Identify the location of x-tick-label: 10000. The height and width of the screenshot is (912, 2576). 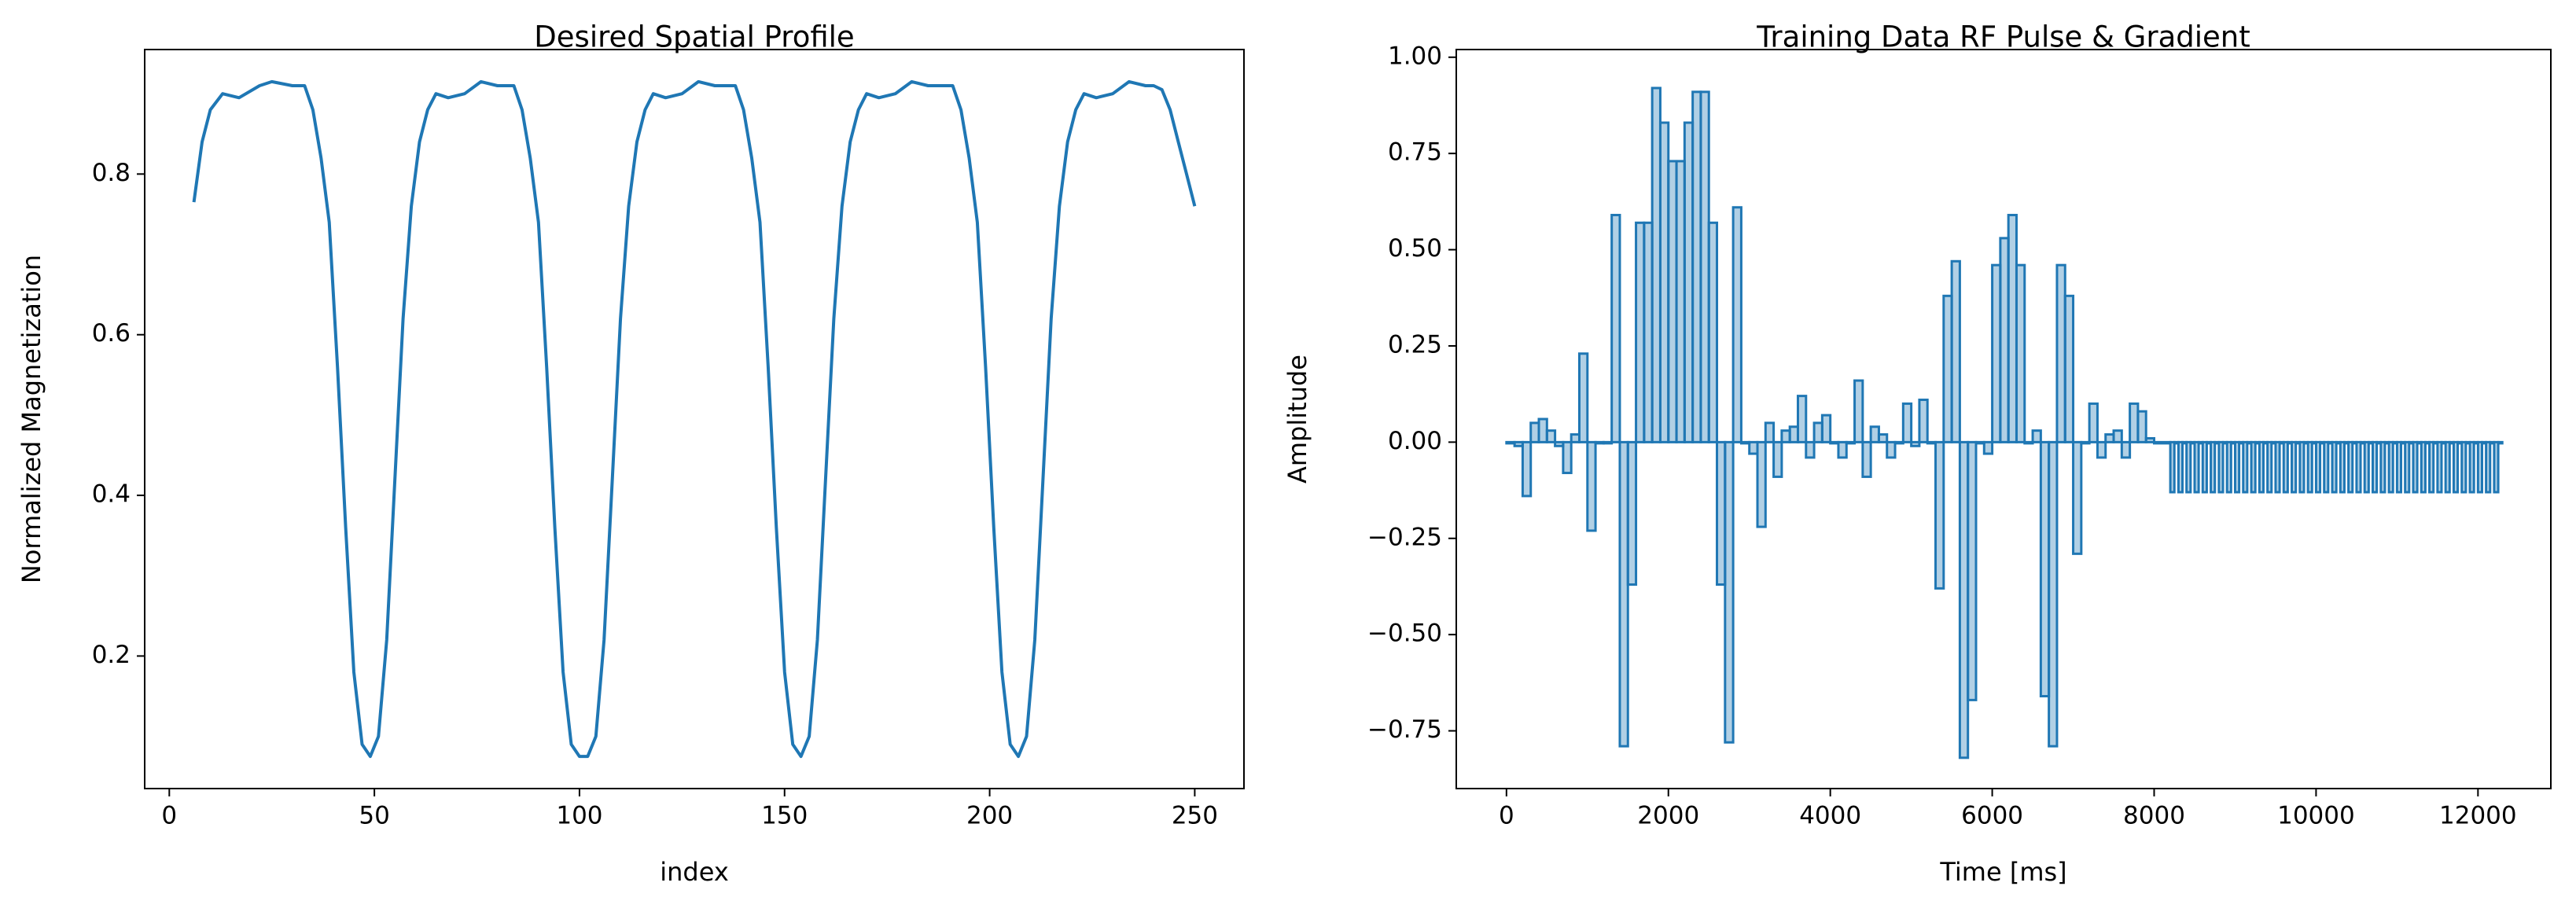
(2316, 816).